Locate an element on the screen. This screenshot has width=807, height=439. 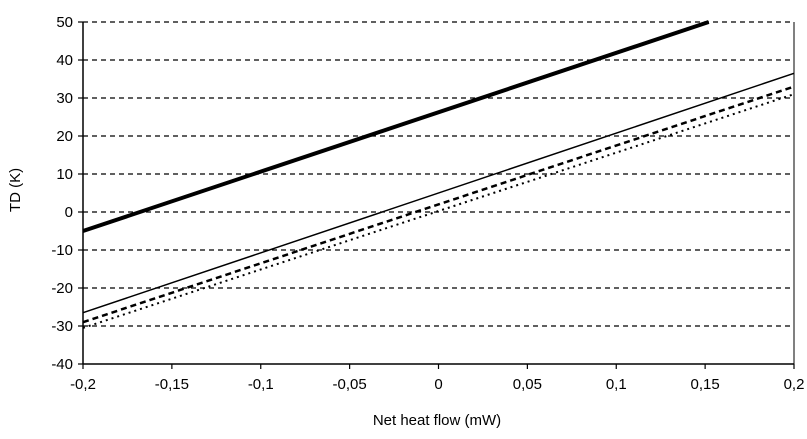
y-tick-label-0: -40 is located at coordinates (62, 364).